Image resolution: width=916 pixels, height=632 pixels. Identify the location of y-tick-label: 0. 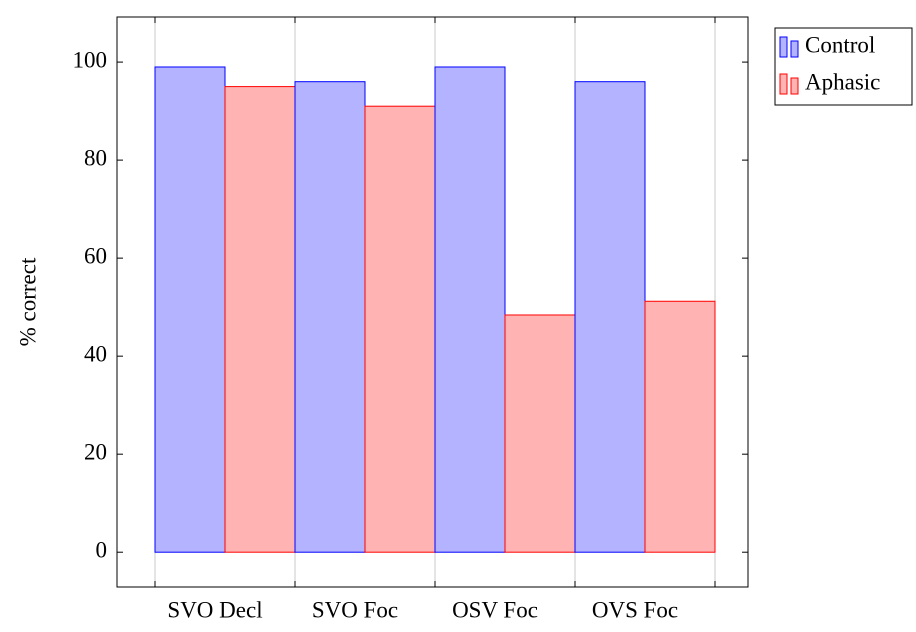
(102, 549).